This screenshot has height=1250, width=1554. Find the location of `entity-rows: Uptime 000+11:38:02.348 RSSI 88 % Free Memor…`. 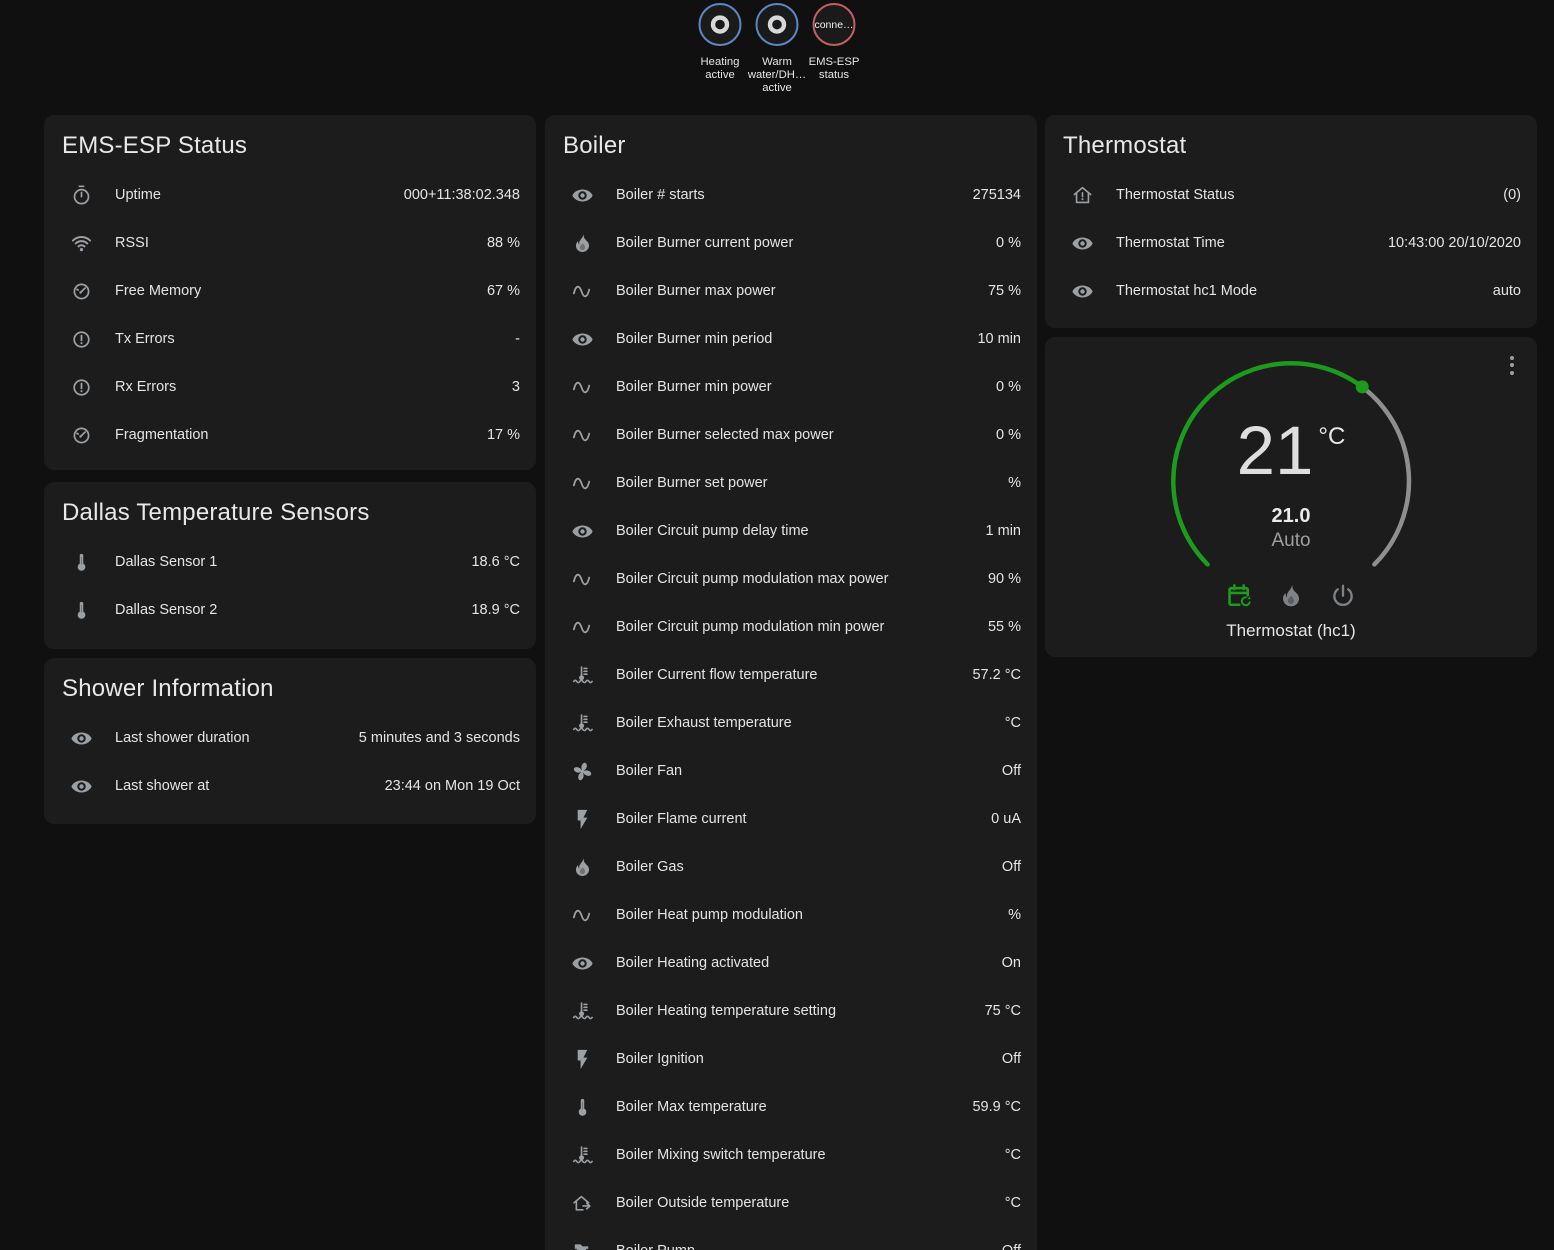

entity-rows: Uptime 000+11:38:02.348 RSSI 88 % Free Memor… is located at coordinates (290, 315).